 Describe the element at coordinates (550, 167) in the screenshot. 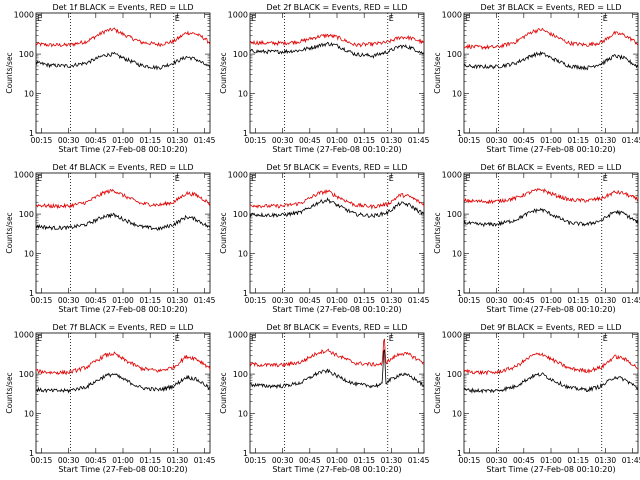

I see `panel-title: Det 6f BLACK = Events, RED = LLD` at that location.